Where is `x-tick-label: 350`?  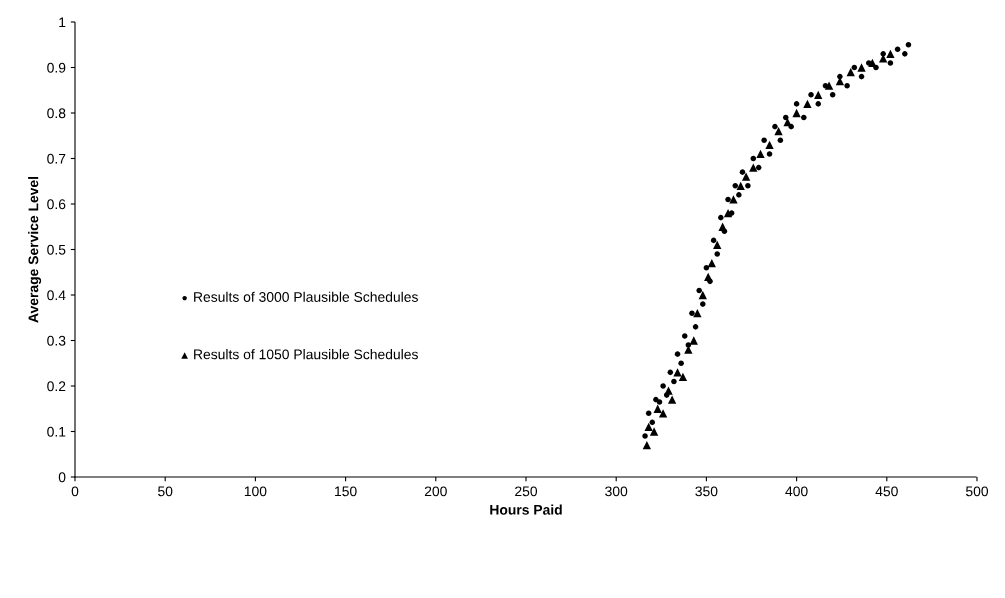
x-tick-label: 350 is located at coordinates (706, 491).